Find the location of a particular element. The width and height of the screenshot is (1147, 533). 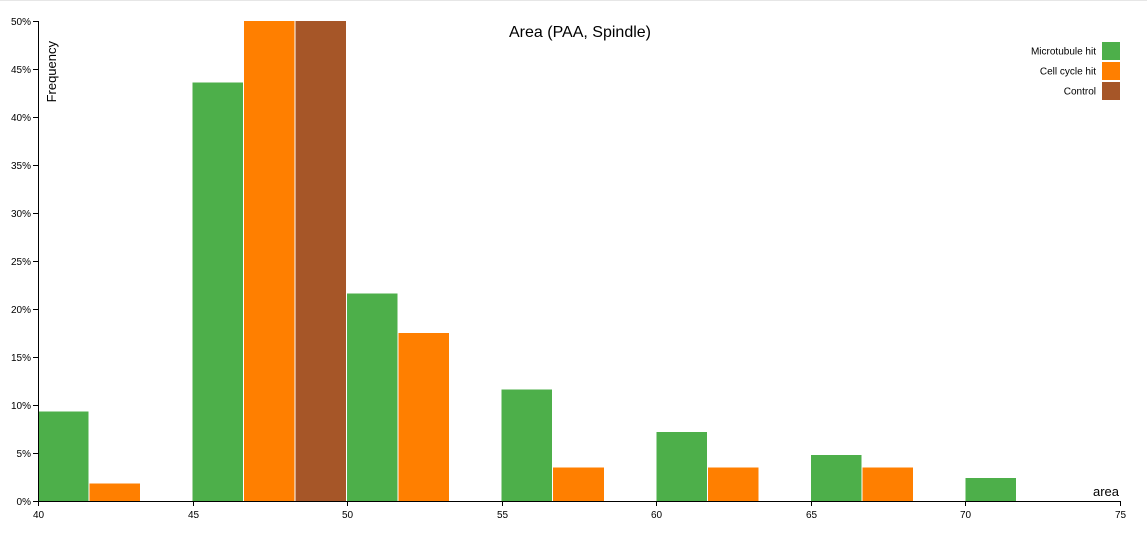

legend-label: Cell cycle hit is located at coordinates (1068, 72).